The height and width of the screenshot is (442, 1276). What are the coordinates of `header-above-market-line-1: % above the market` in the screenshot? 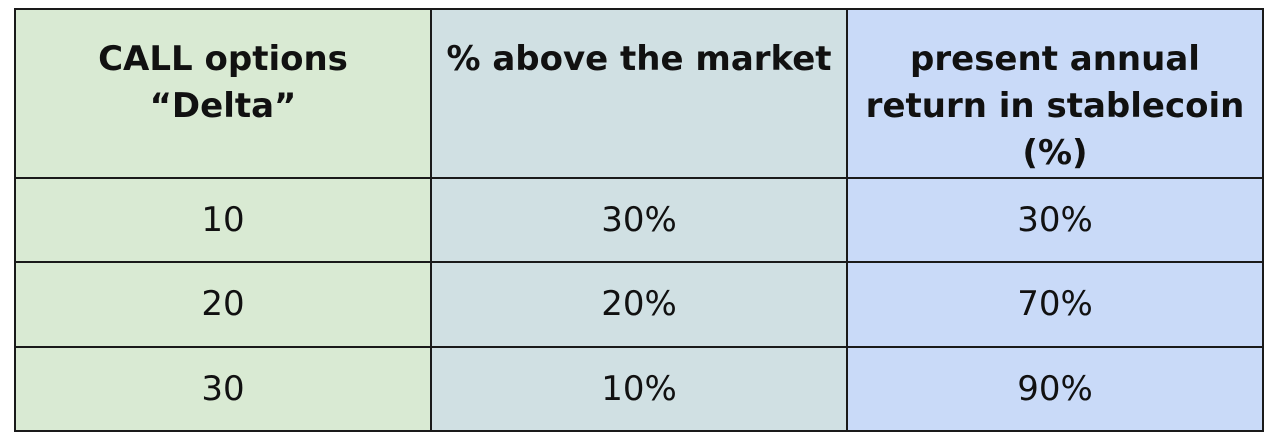 It's located at (639, 59).